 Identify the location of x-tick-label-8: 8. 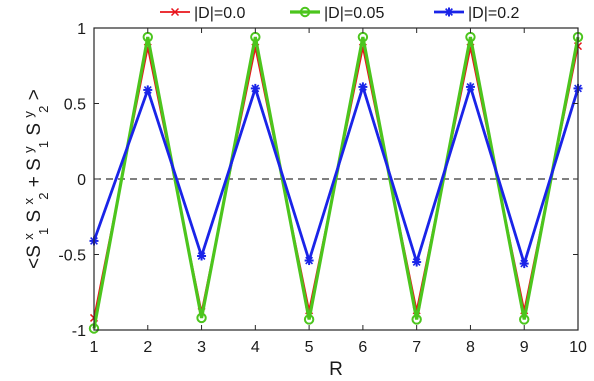
(470, 347).